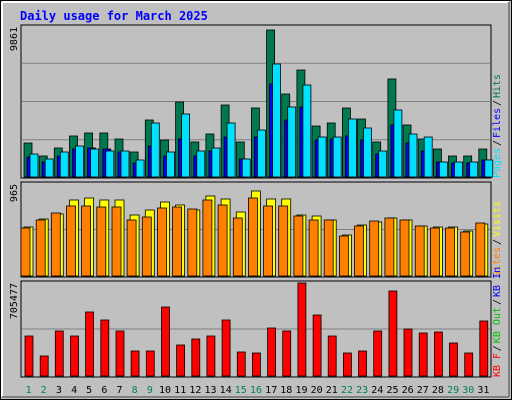 The image size is (512, 400). What do you see at coordinates (119, 390) in the screenshot?
I see `x-tick-label-day-7: 7` at bounding box center [119, 390].